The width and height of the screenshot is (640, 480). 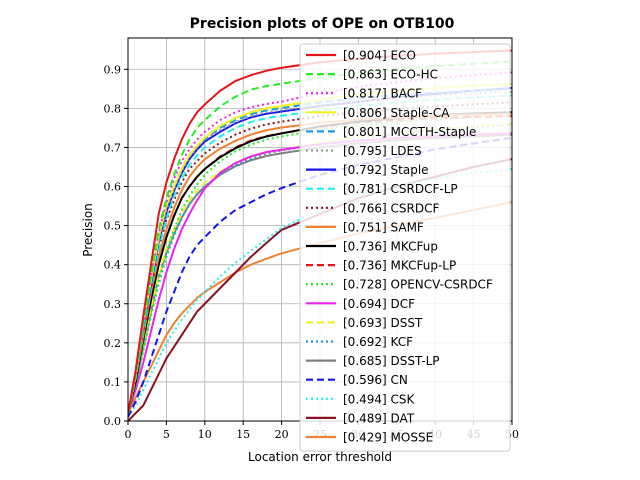 What do you see at coordinates (322, 24) in the screenshot?
I see `chart-title: Precision plots of OPE on OTB100` at bounding box center [322, 24].